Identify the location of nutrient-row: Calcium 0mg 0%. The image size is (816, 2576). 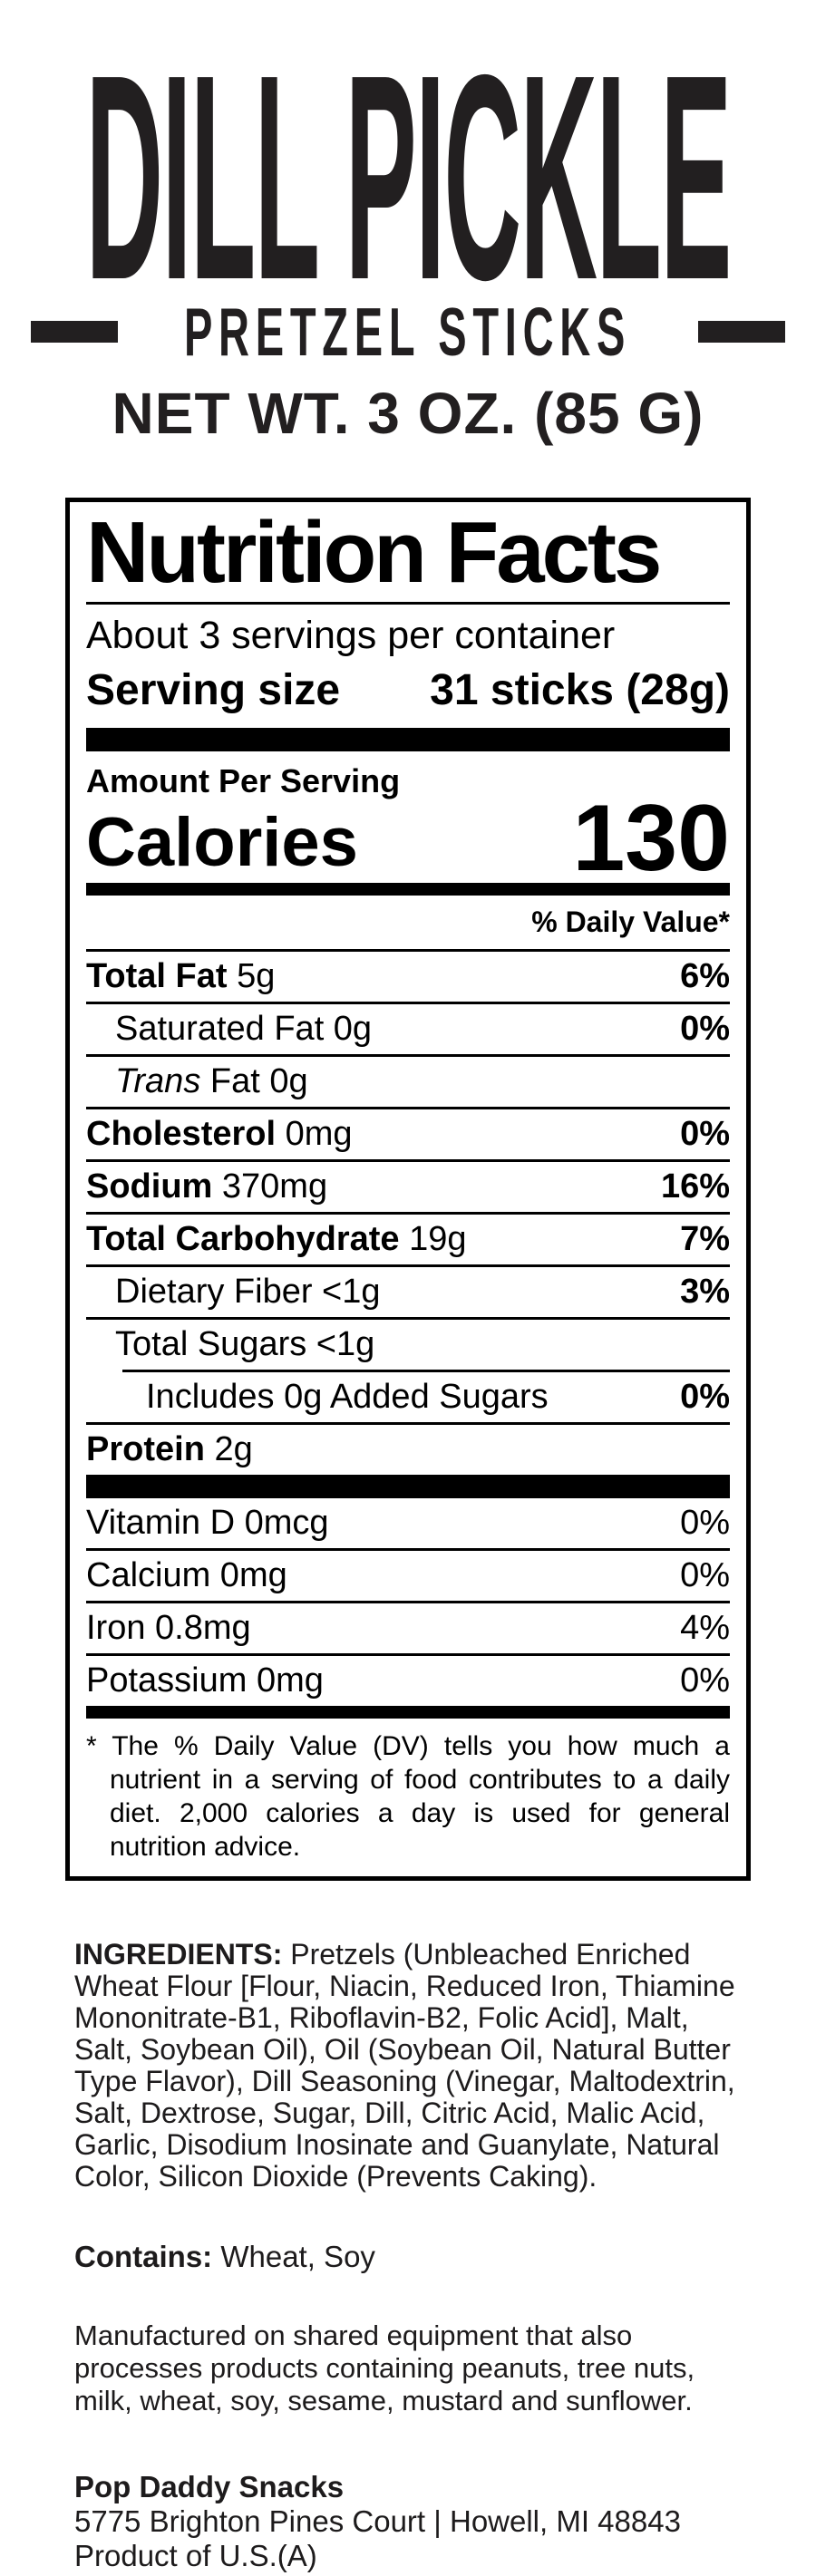
(408, 1574).